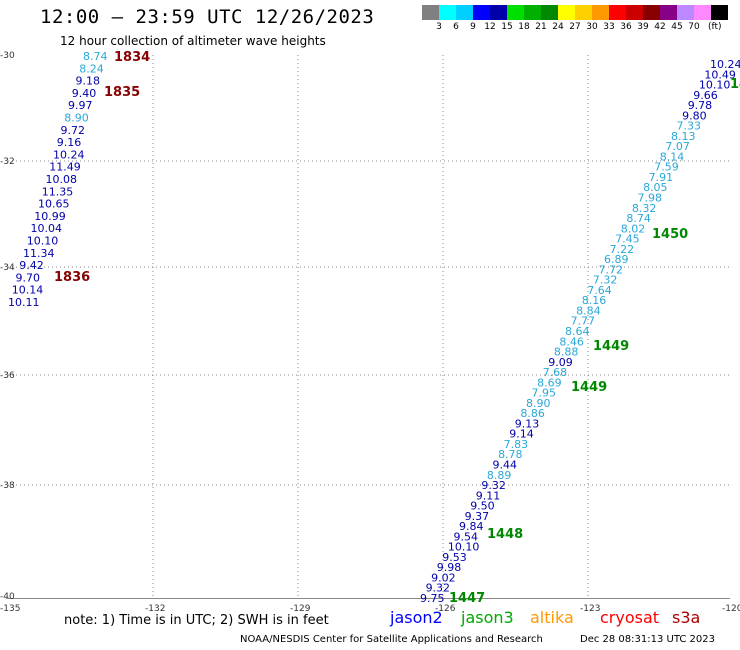 Image resolution: width=740 pixels, height=650 pixels. Describe the element at coordinates (65, 167) in the screenshot. I see `wave-height-value: 11.49` at that location.